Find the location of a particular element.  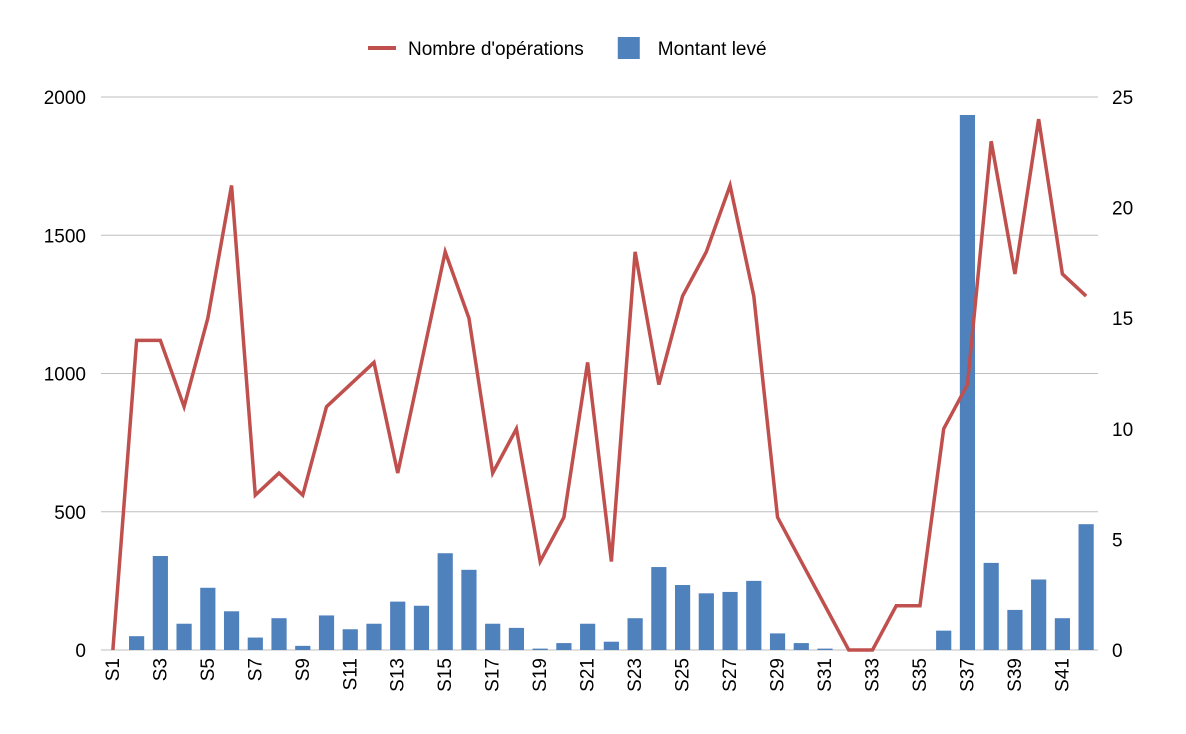

x-tick-label: S27 is located at coordinates (730, 675).